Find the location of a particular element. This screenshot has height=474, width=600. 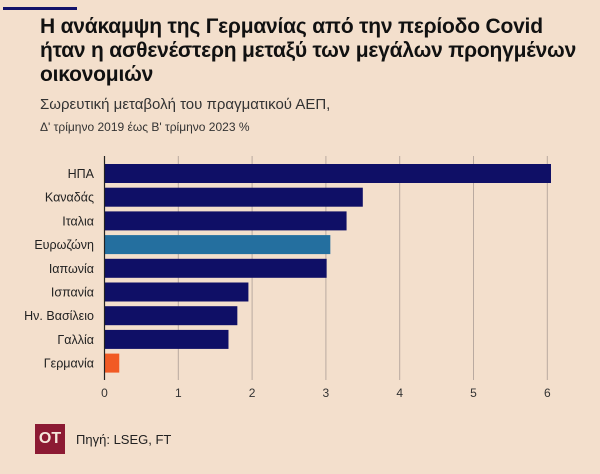

accent-line is located at coordinates (40, 8).